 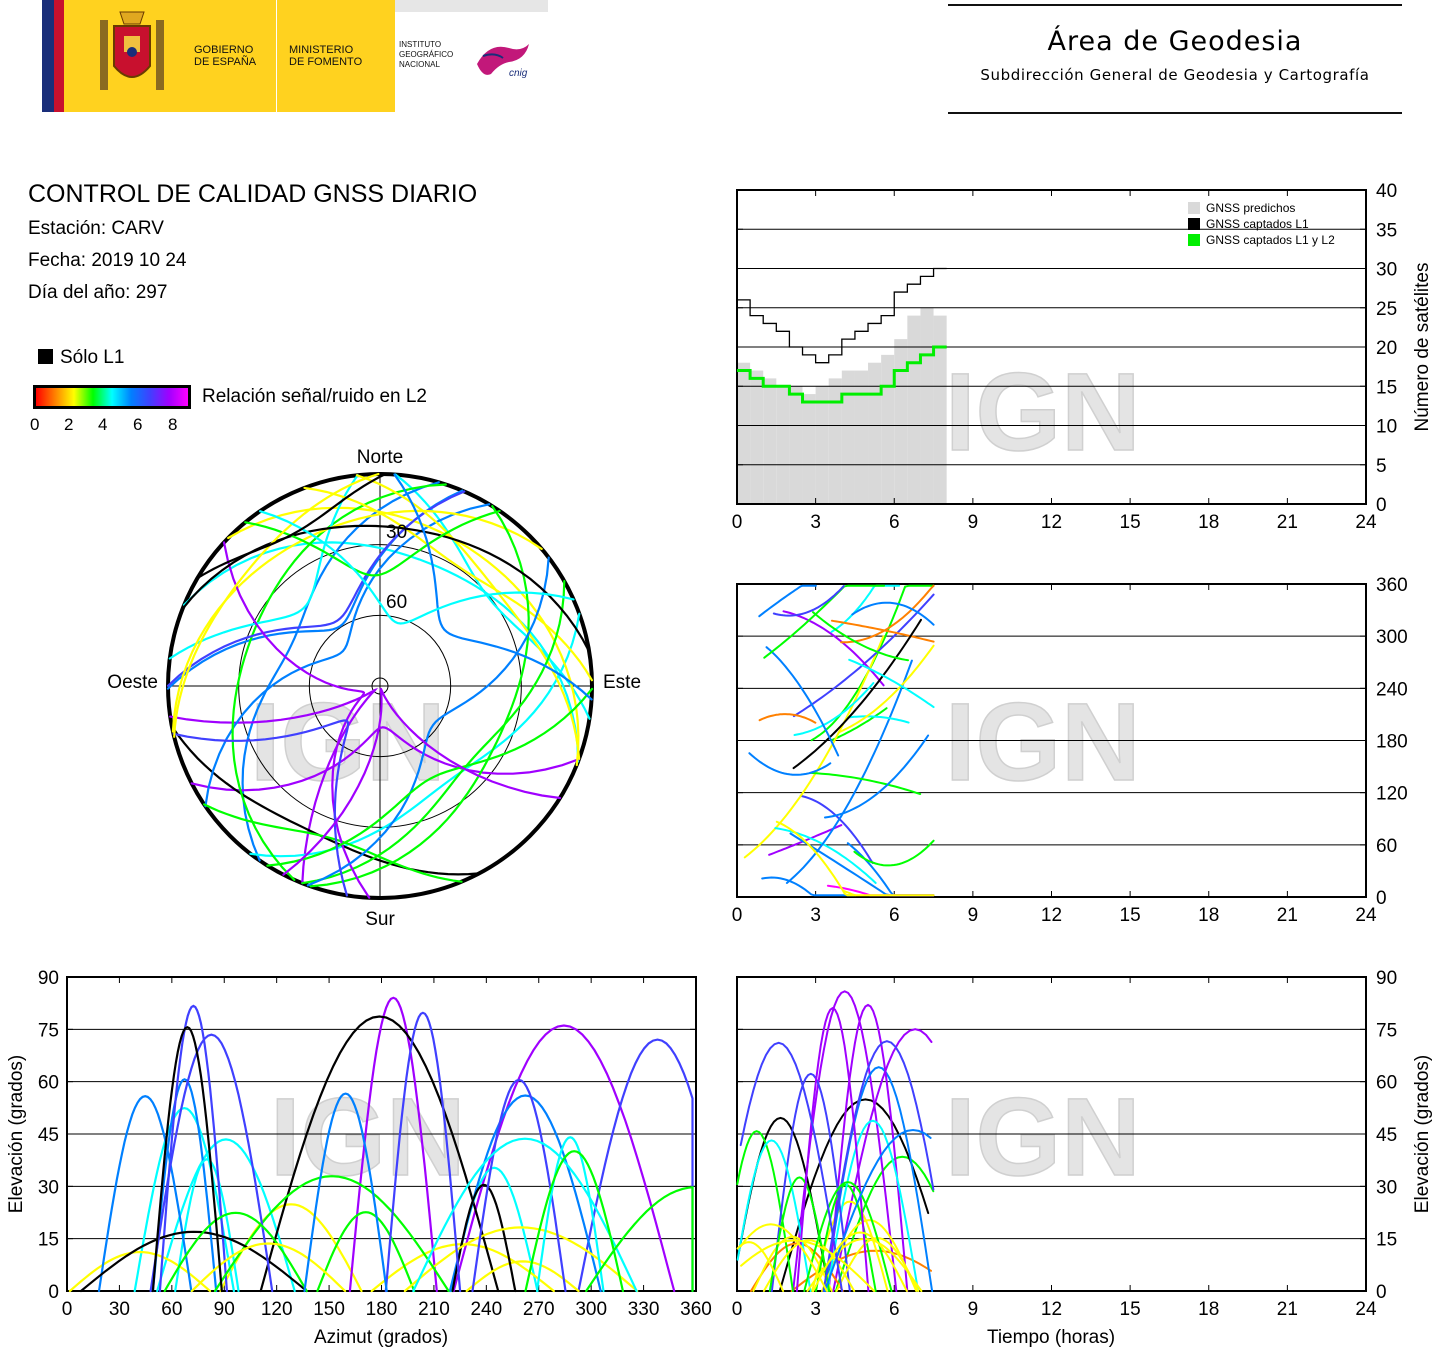 I want to click on x-tick-label: 9, so click(x=973, y=1309).